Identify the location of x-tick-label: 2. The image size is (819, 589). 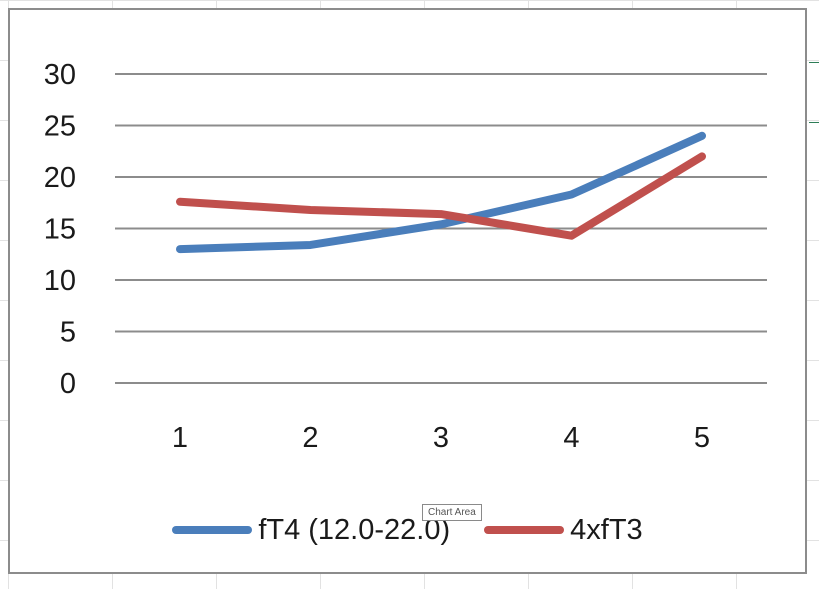
(310, 438).